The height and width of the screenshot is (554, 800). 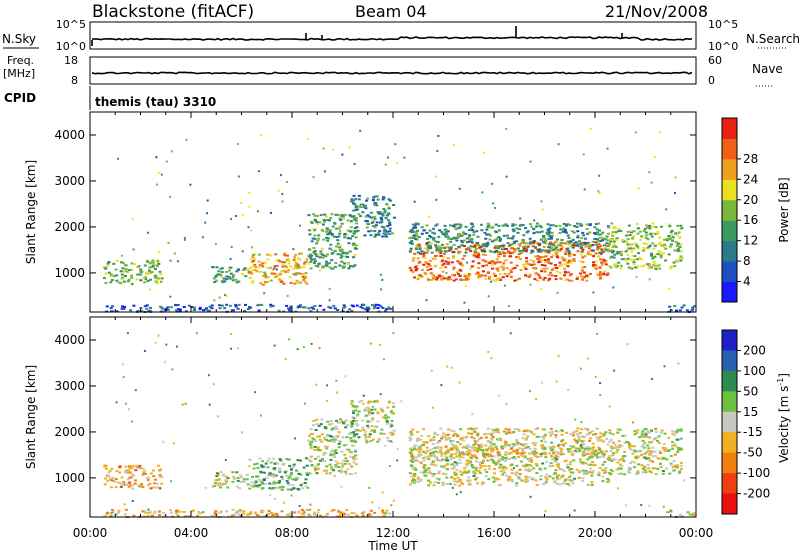 I want to click on freq-left-label: Freq., so click(x=20, y=60).